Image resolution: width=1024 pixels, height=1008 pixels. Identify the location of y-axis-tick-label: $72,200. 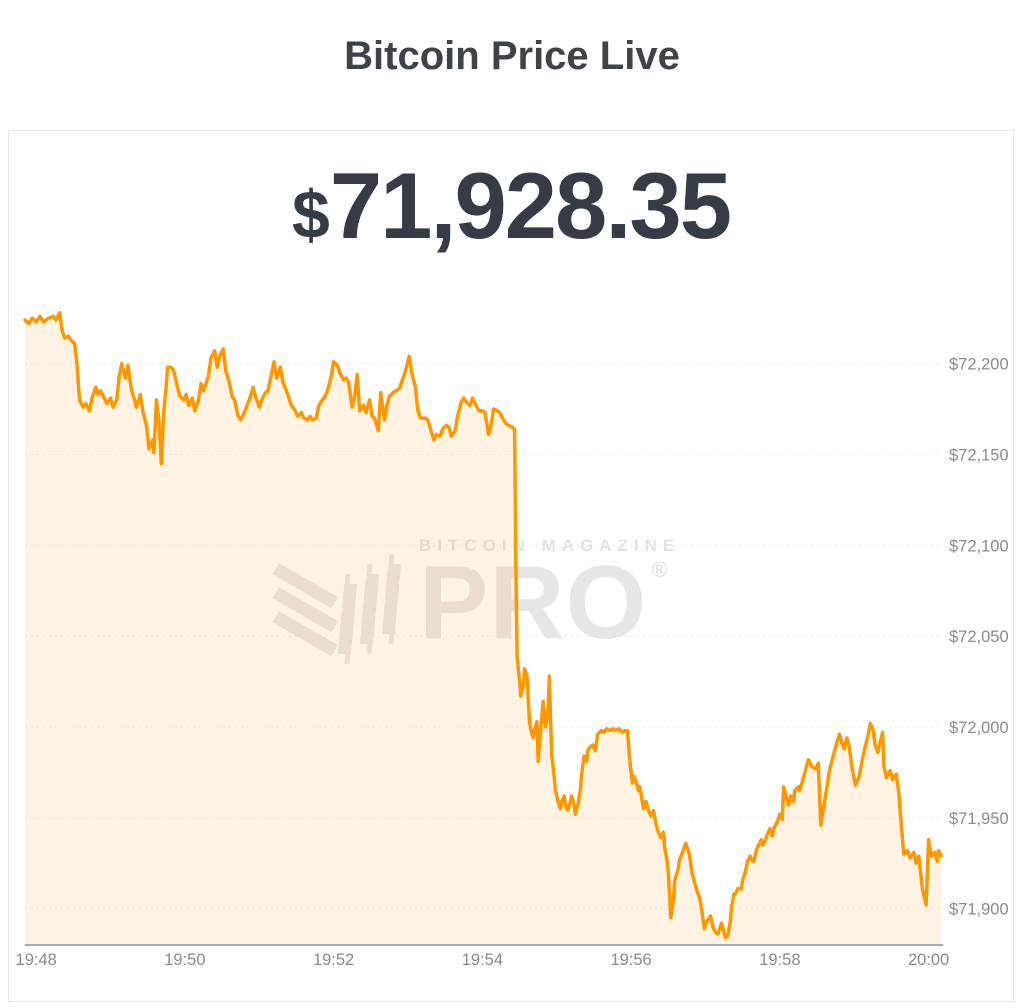
(979, 365).